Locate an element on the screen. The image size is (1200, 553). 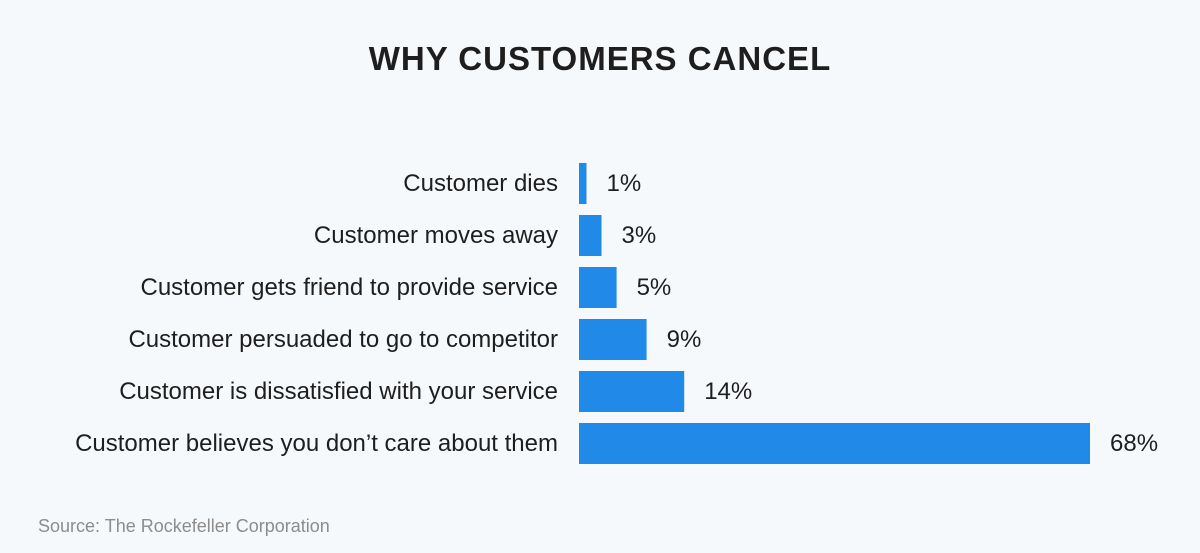
value-label-5: 14% is located at coordinates (728, 391).